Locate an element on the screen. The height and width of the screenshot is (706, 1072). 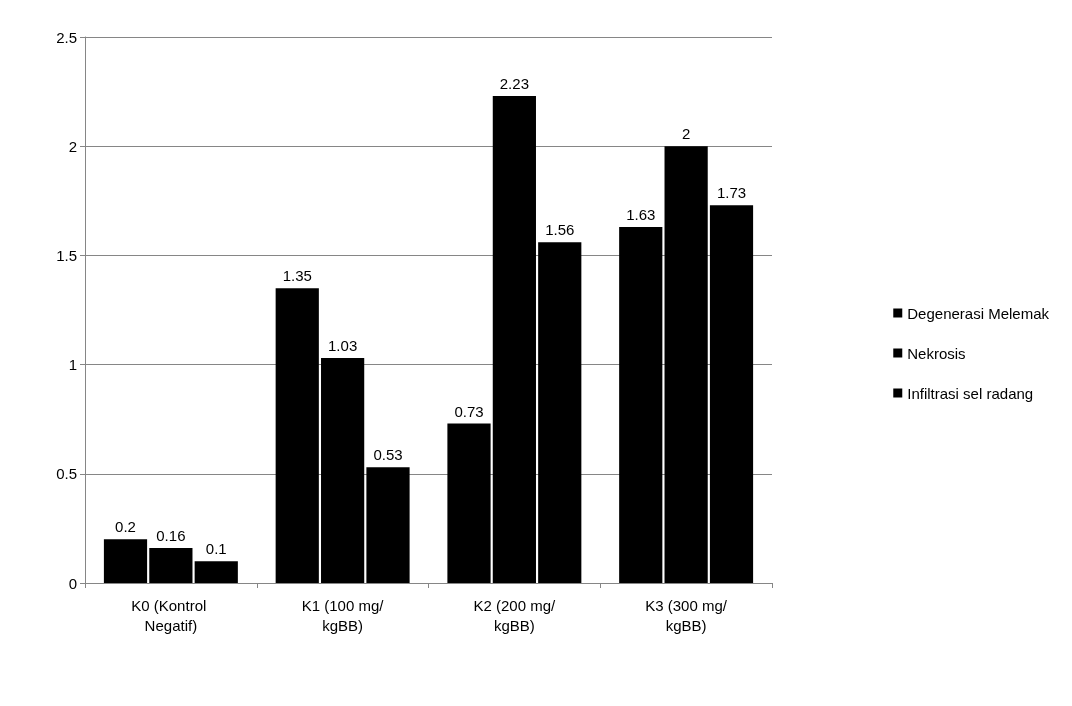
y-tick-label: 2.5 is located at coordinates (66, 37).